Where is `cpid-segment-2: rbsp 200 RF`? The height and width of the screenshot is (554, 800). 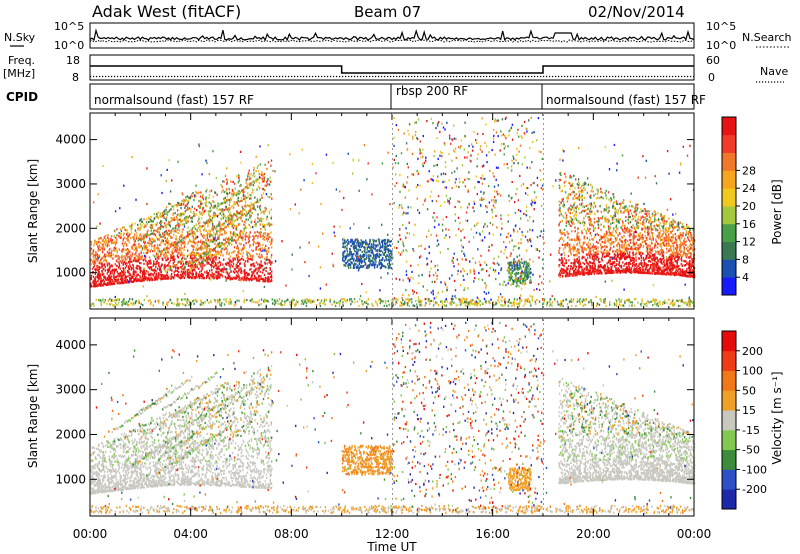
cpid-segment-2: rbsp 200 RF is located at coordinates (432, 91).